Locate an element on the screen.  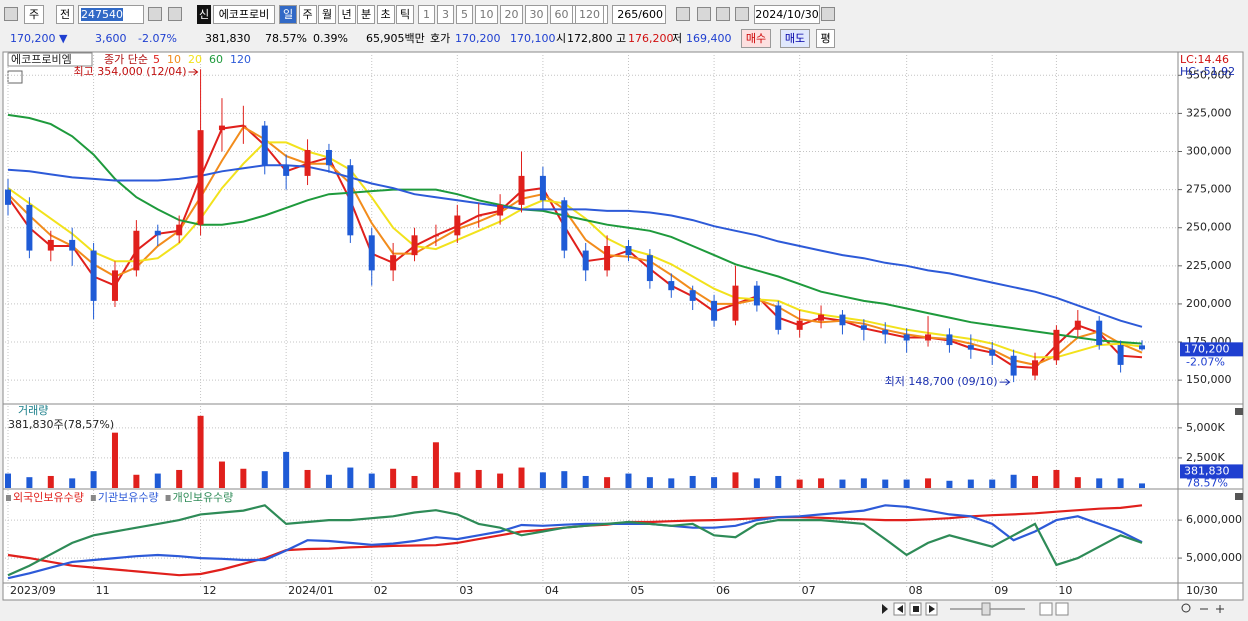
period-button: 주 is located at coordinates (307, 14).